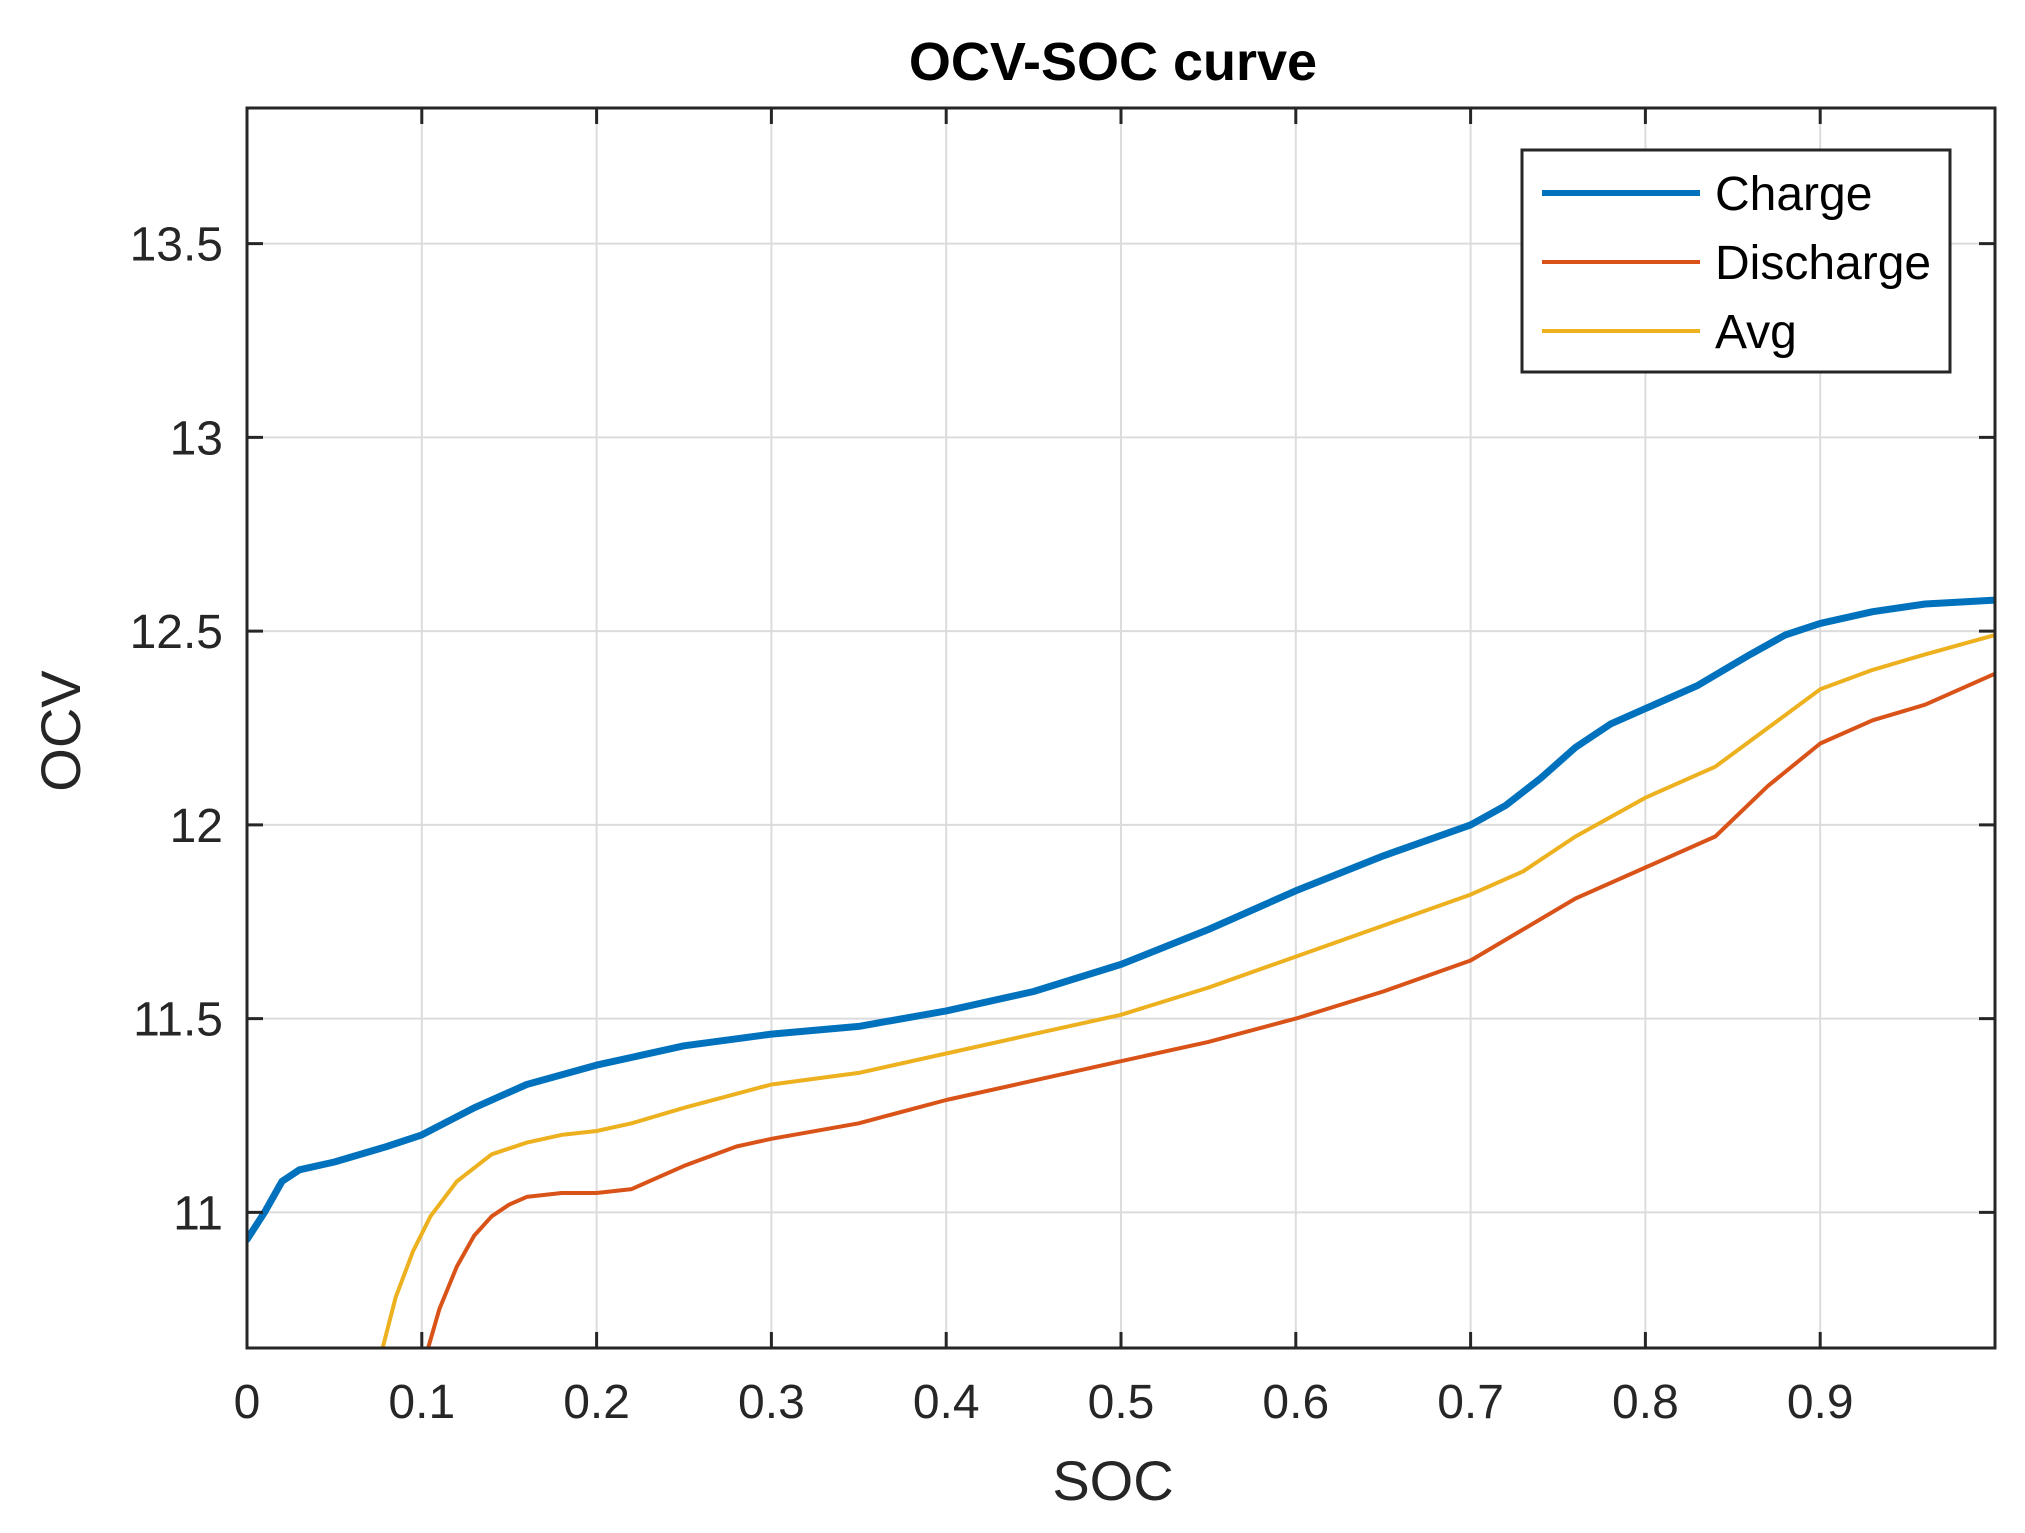 This screenshot has width=2025, height=1533. Describe the element at coordinates (1121, 1402) in the screenshot. I see `x-tick-label: 0.5` at that location.